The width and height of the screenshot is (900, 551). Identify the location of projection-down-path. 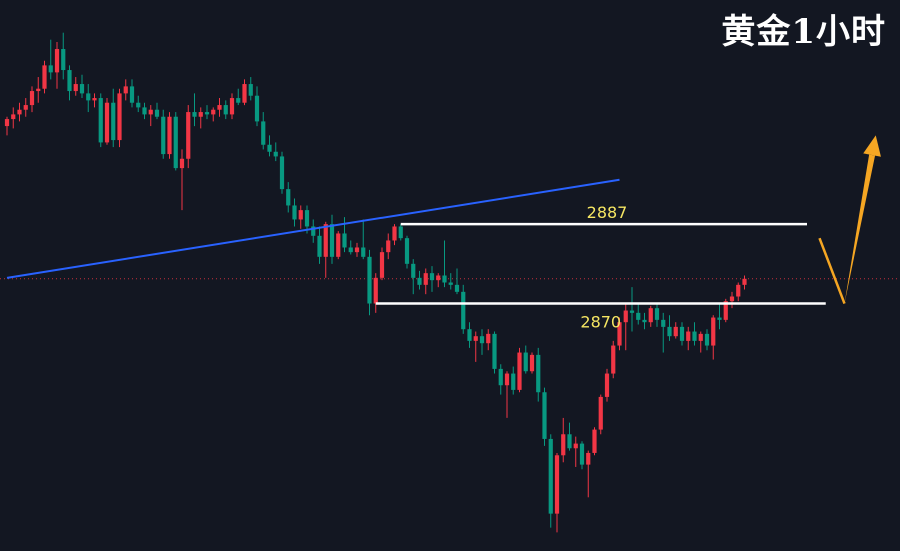
(832, 270).